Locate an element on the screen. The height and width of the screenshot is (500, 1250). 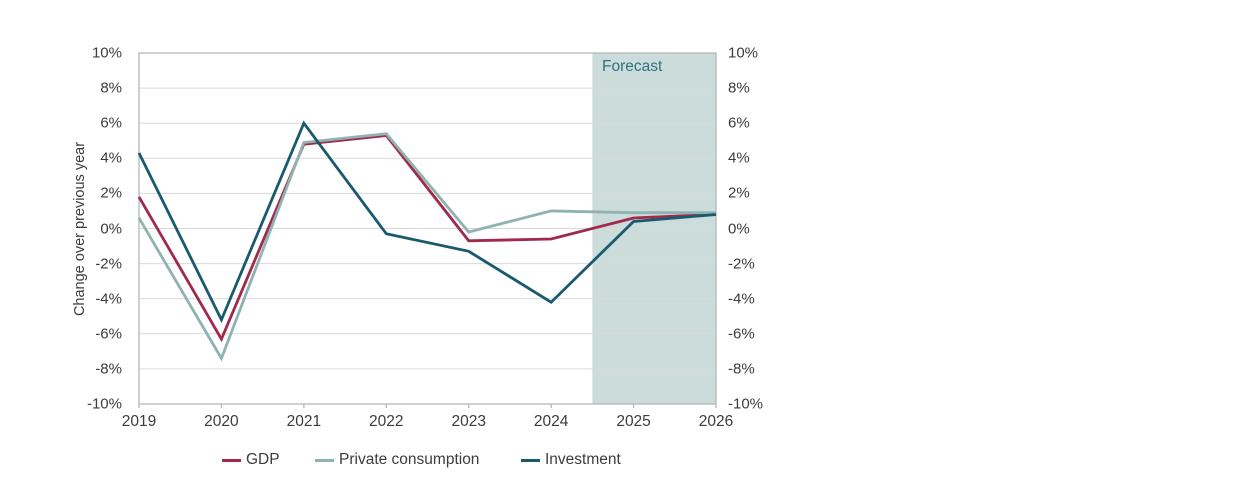
legend-label: GDP is located at coordinates (263, 459).